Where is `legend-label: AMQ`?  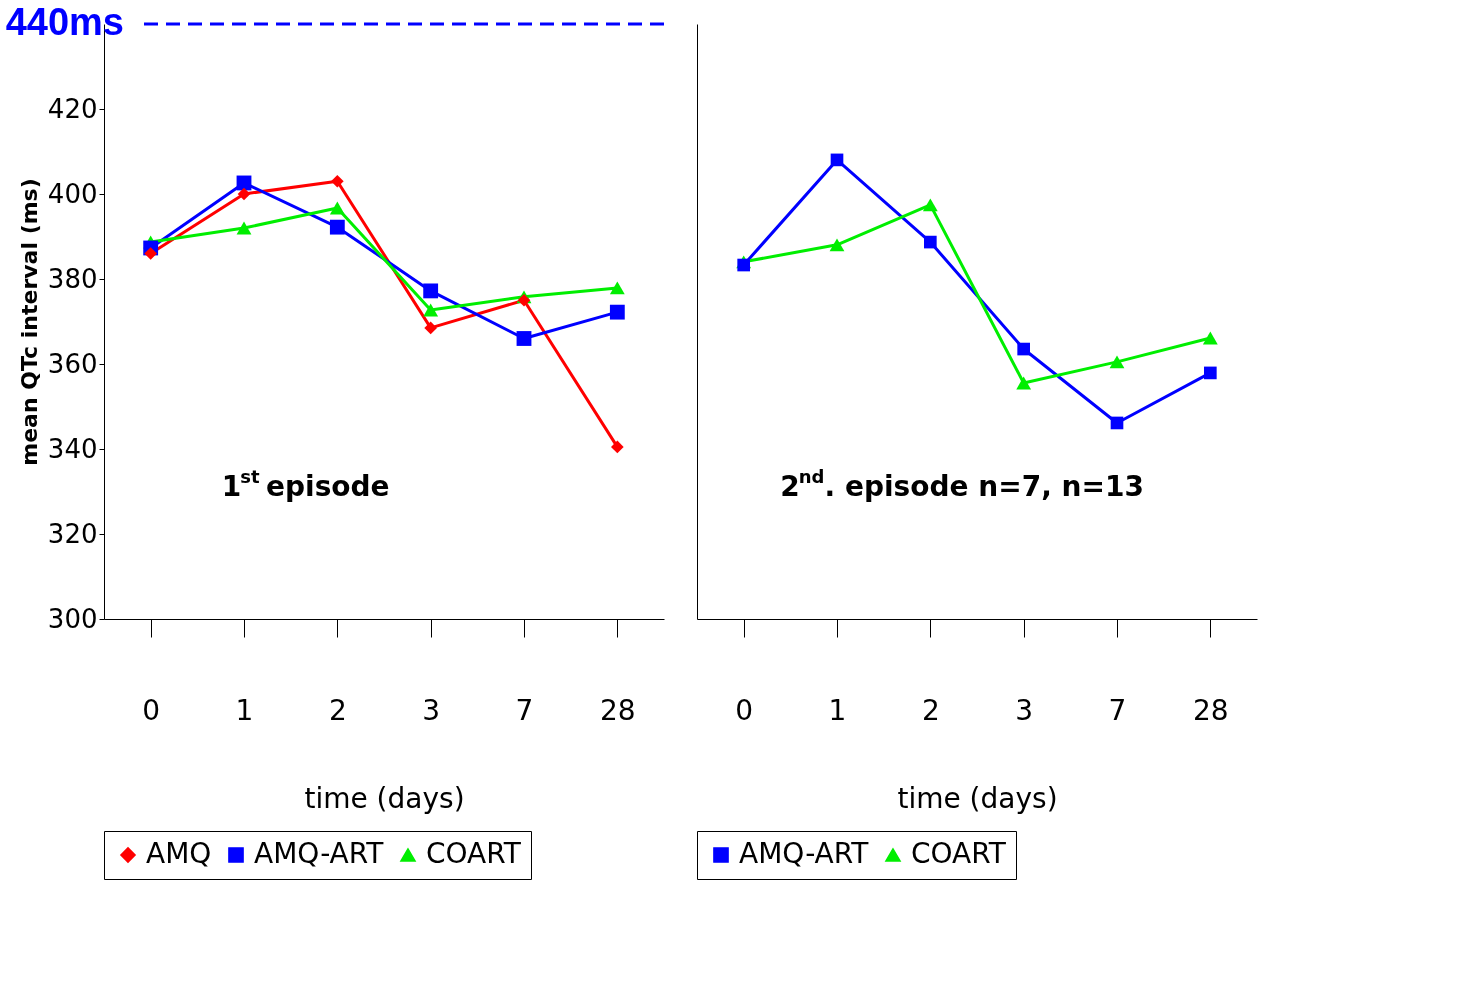 legend-label: AMQ is located at coordinates (179, 853).